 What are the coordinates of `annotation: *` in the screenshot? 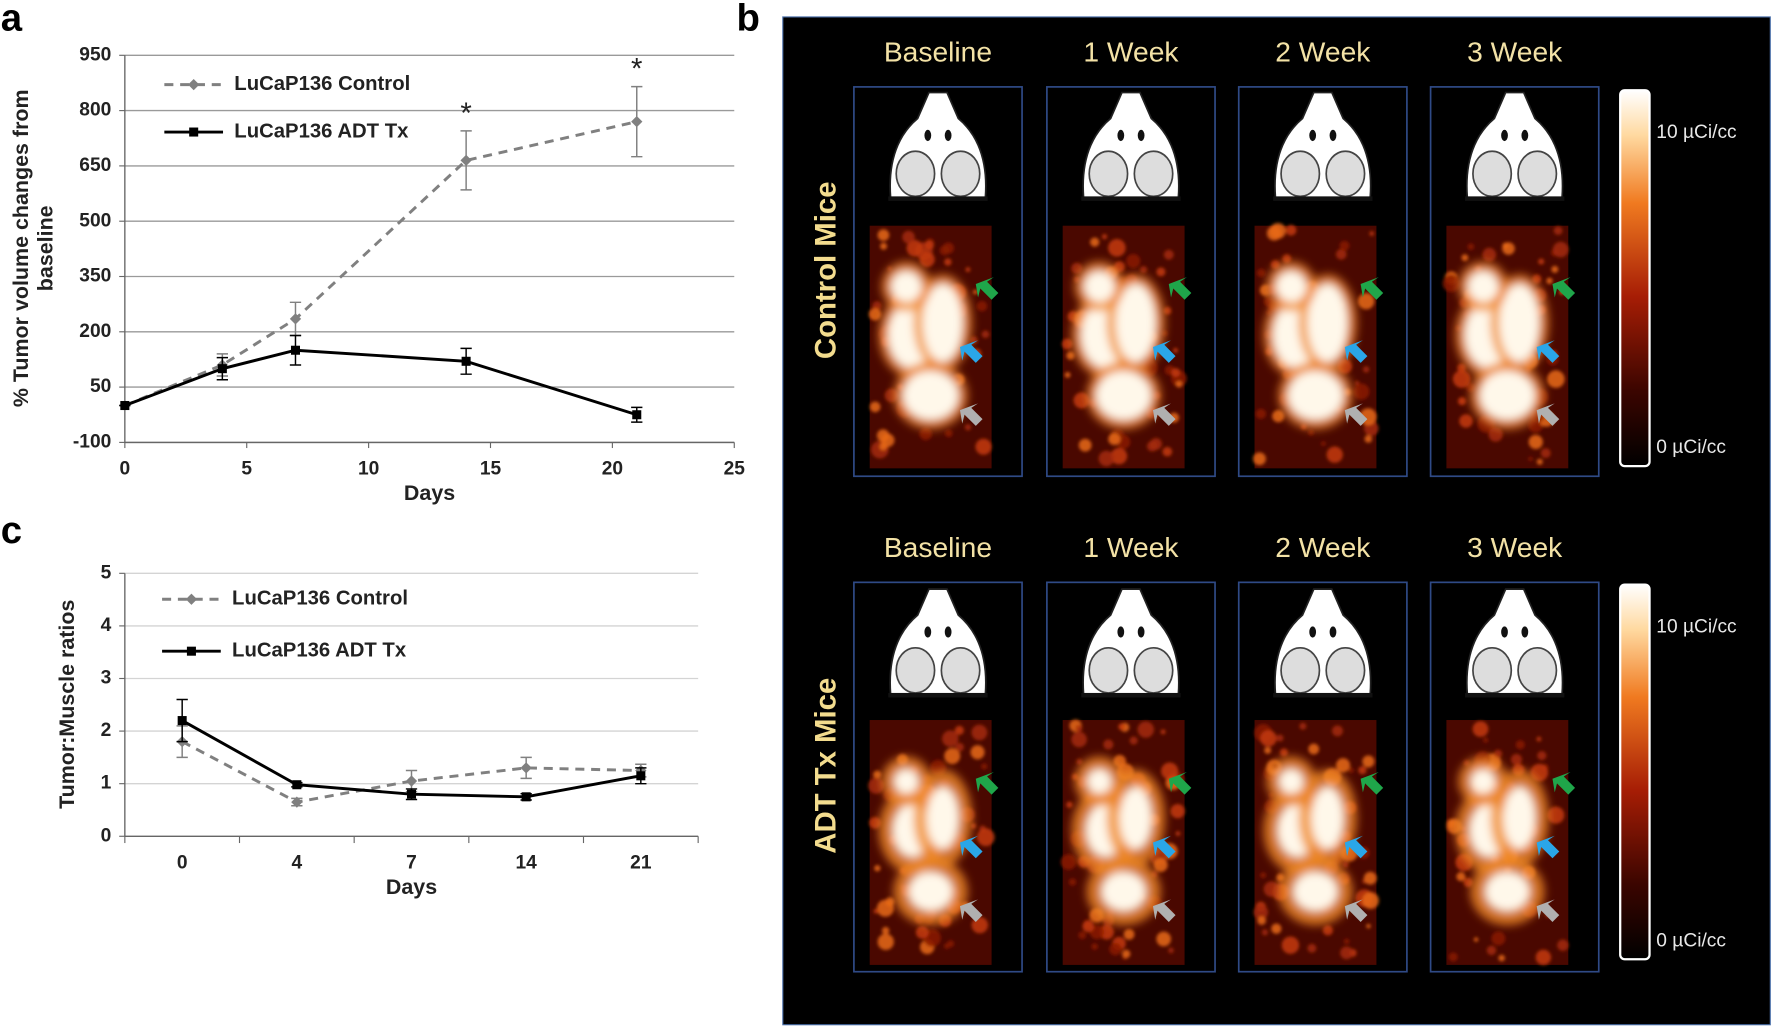 It's located at (636, 69).